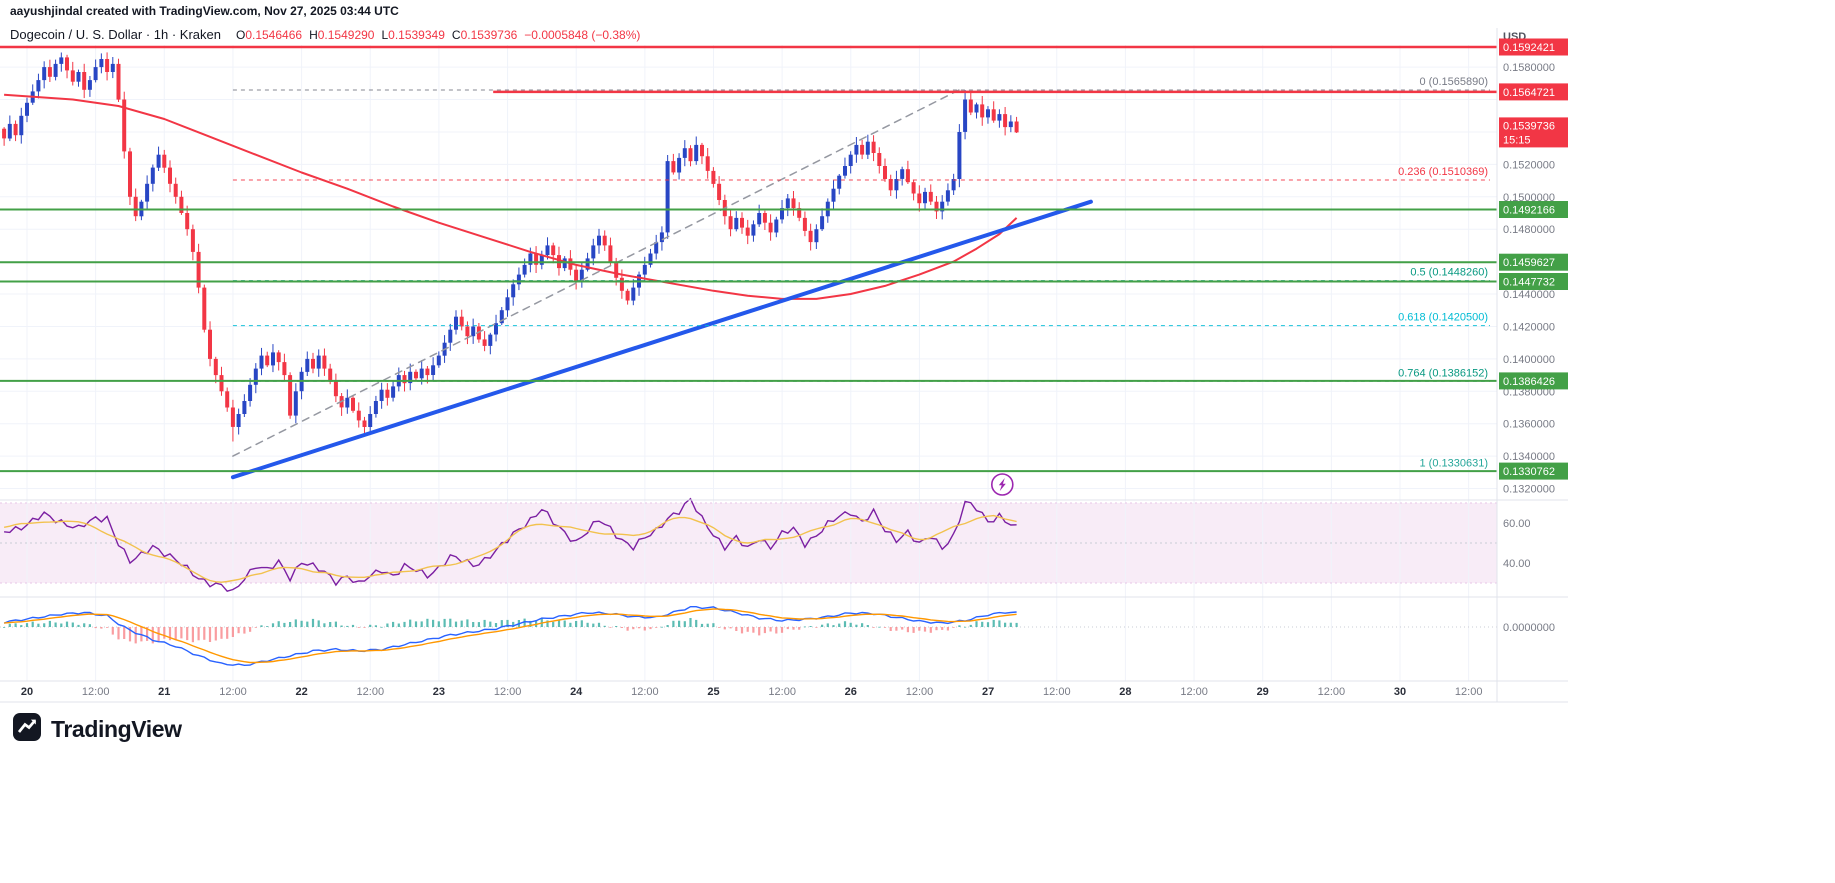 Image resolution: width=1835 pixels, height=883 pixels. What do you see at coordinates (385, 35) in the screenshot?
I see `low-label: L` at bounding box center [385, 35].